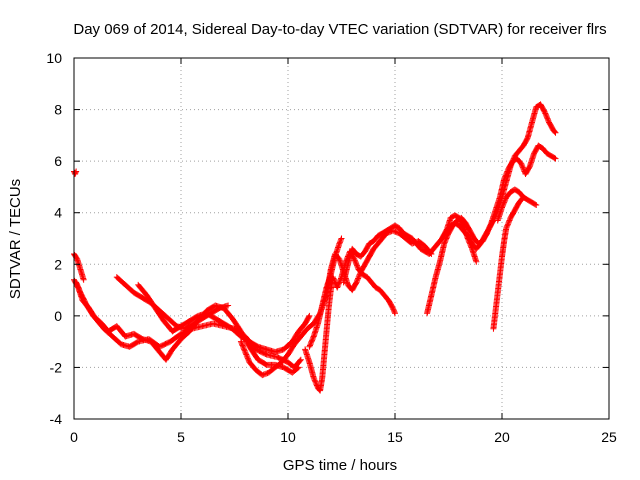 Image resolution: width=640 pixels, height=480 pixels. What do you see at coordinates (74, 437) in the screenshot?
I see `x-tick-label: 0` at bounding box center [74, 437].